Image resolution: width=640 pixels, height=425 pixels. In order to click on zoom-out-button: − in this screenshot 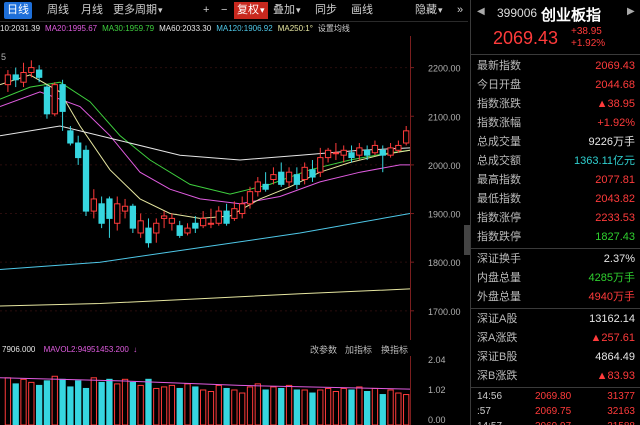, I will do `click(224, 10)`.